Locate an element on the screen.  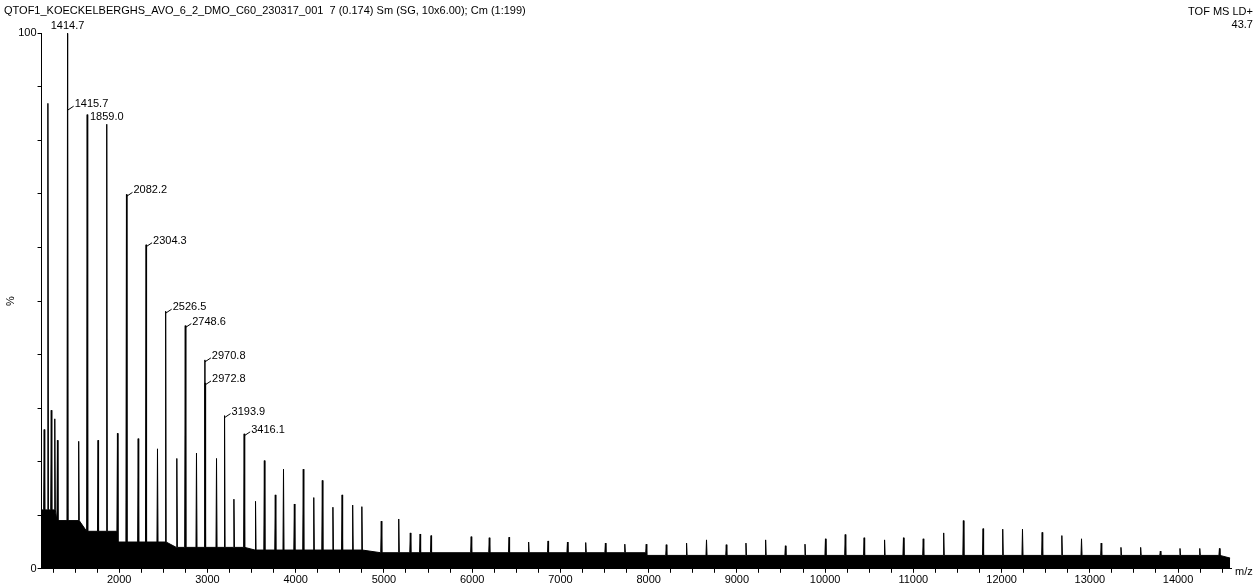
y-axis-title: % is located at coordinates (9, 300).